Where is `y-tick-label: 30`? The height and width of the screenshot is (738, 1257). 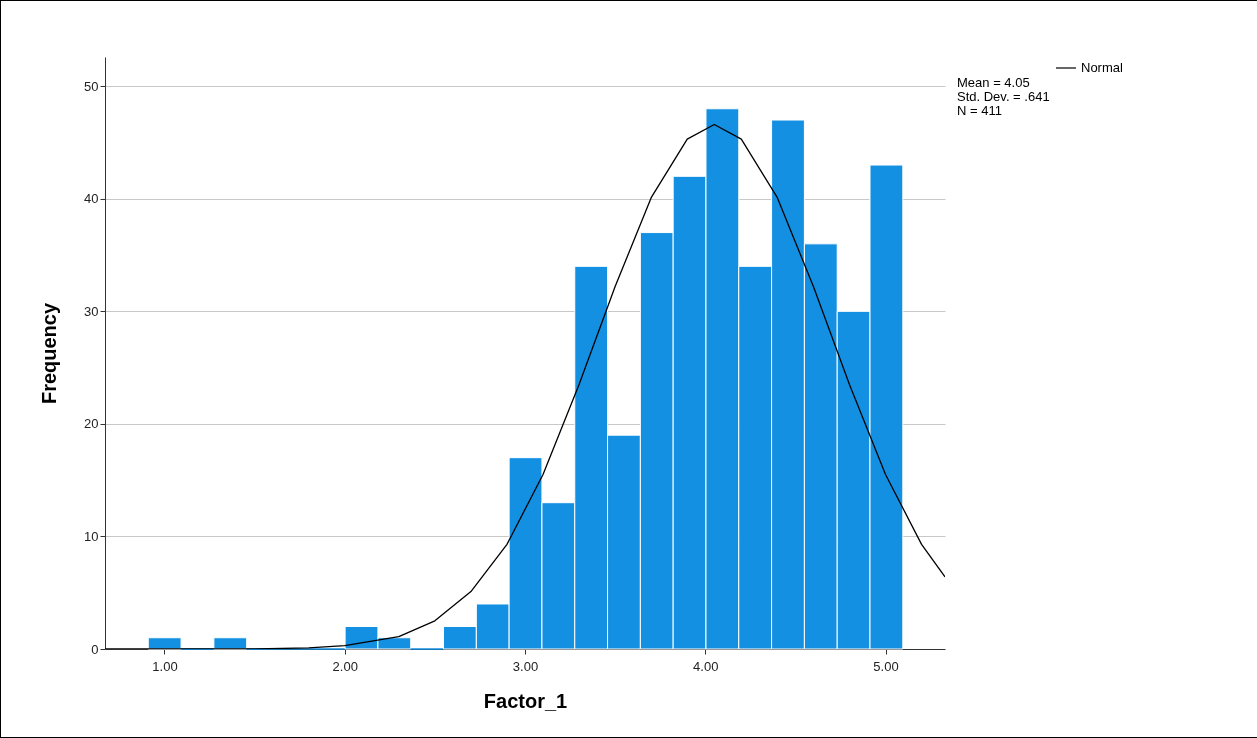 y-tick-label: 30 is located at coordinates (91, 311).